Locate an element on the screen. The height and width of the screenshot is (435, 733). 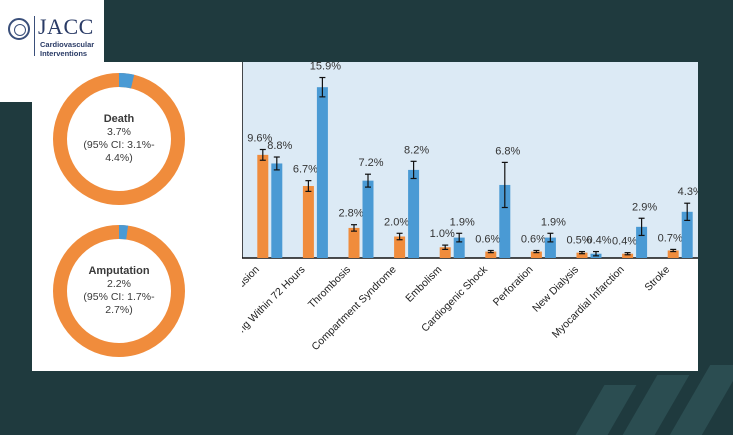
data-label: 1.0% is located at coordinates (442, 234).